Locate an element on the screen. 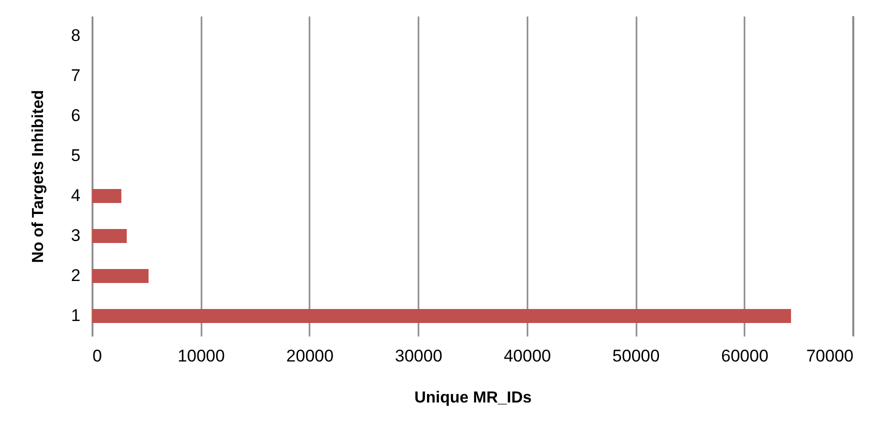  y-axis-title: No of Targets Inhibited is located at coordinates (39, 177).